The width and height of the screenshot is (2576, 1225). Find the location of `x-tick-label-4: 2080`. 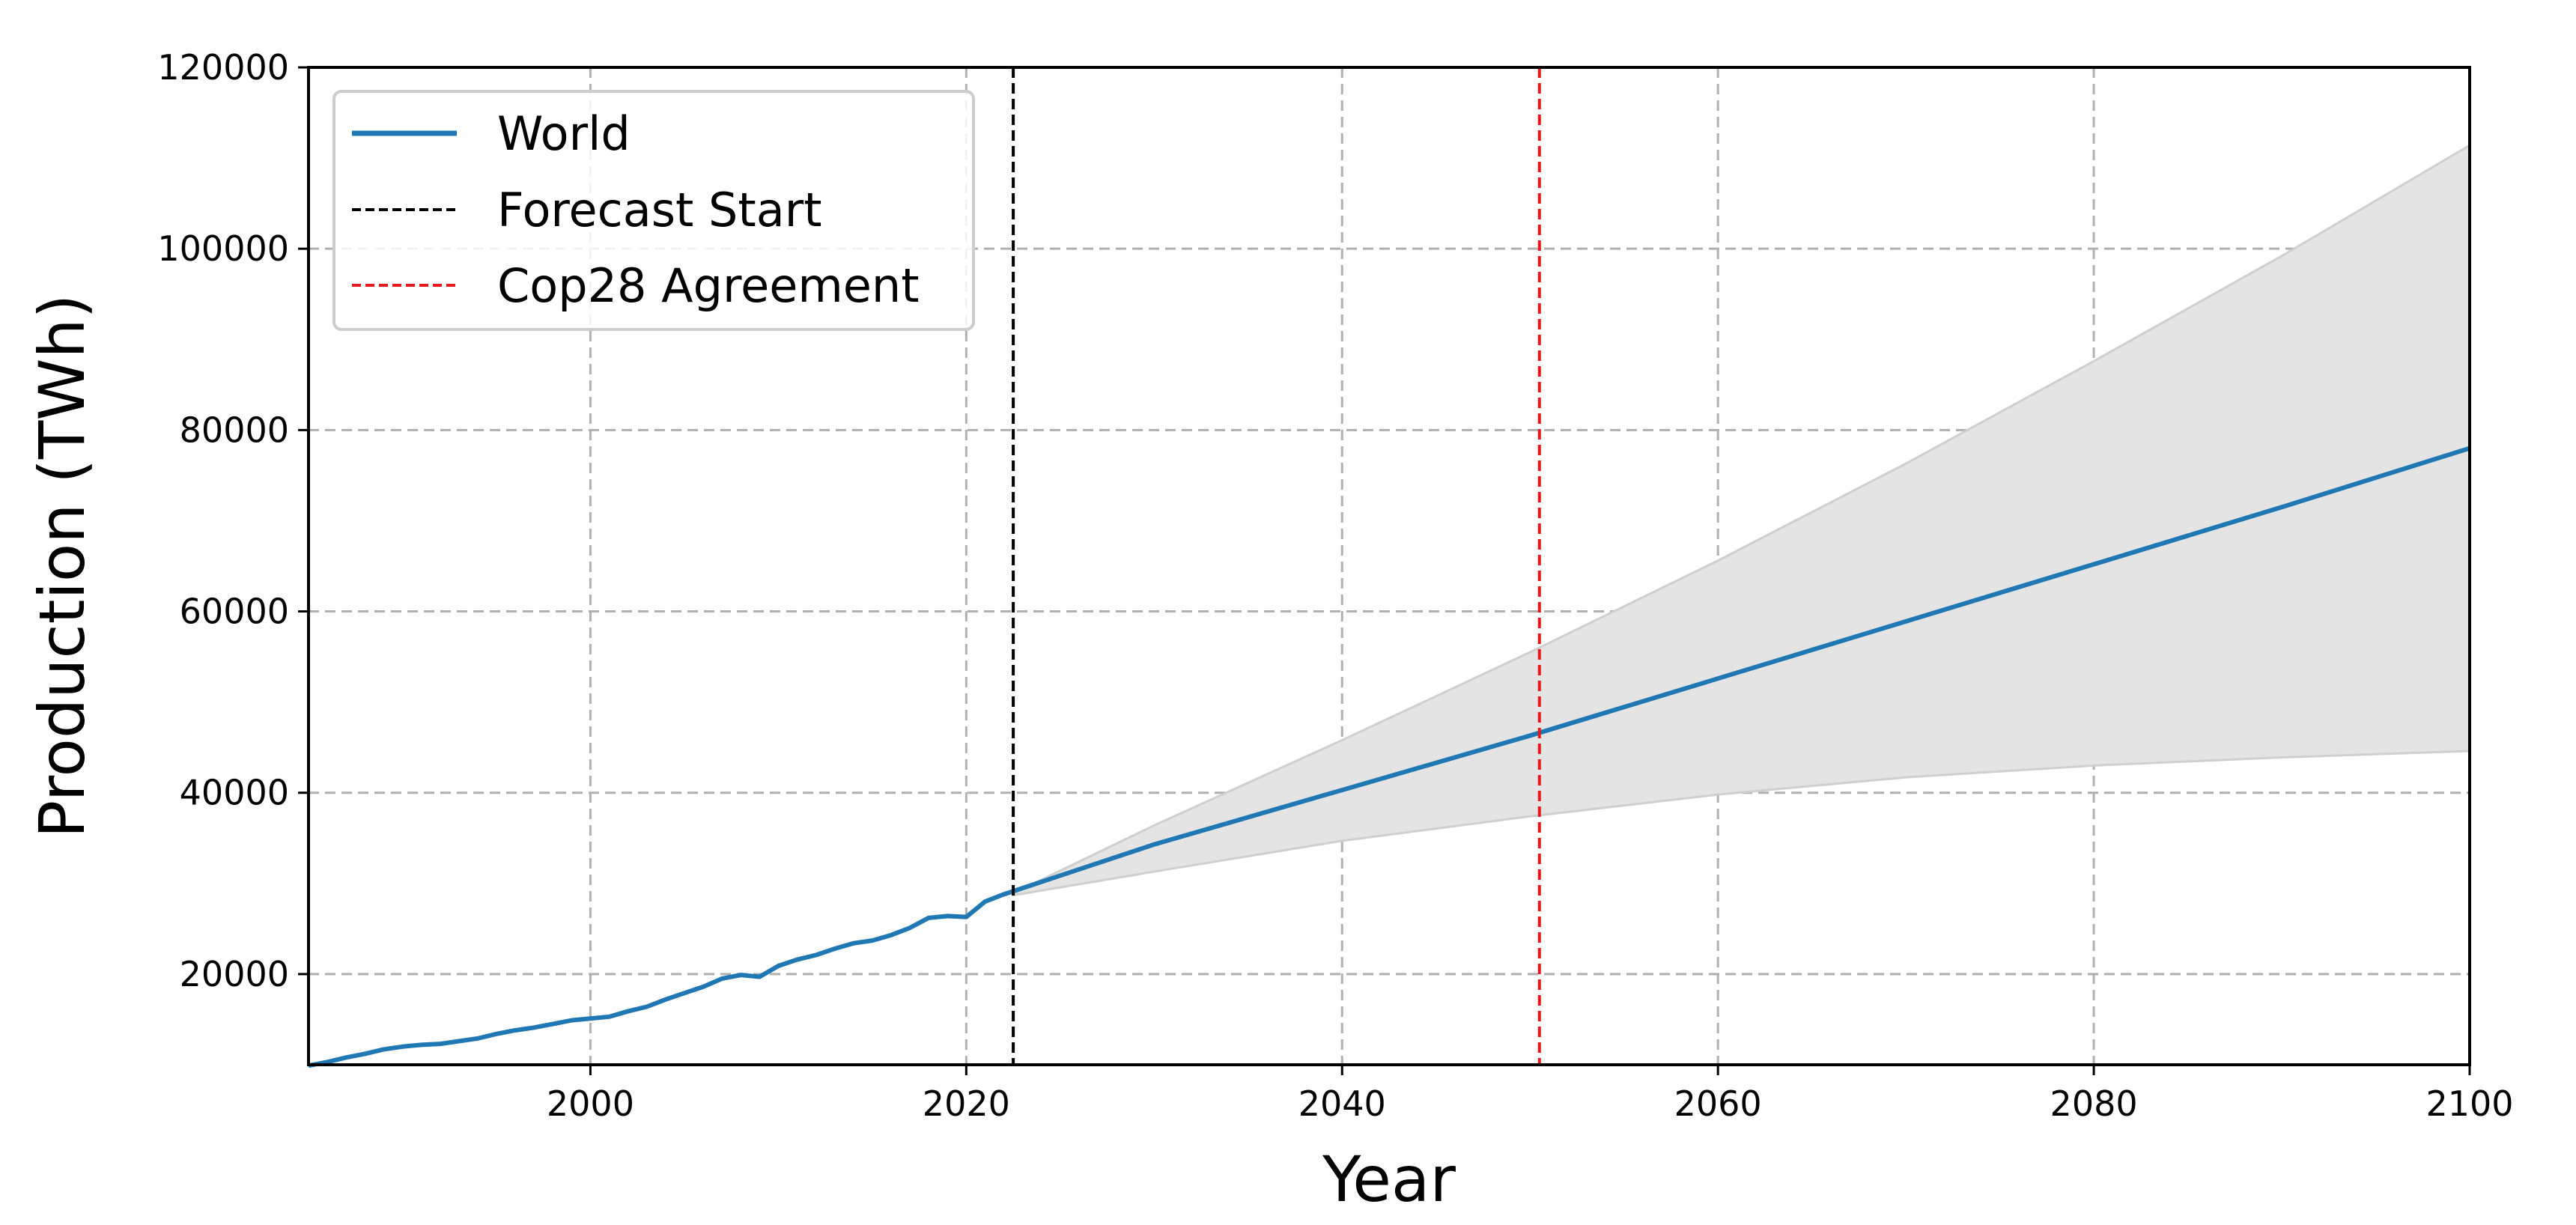

x-tick-label-4: 2080 is located at coordinates (2094, 1103).